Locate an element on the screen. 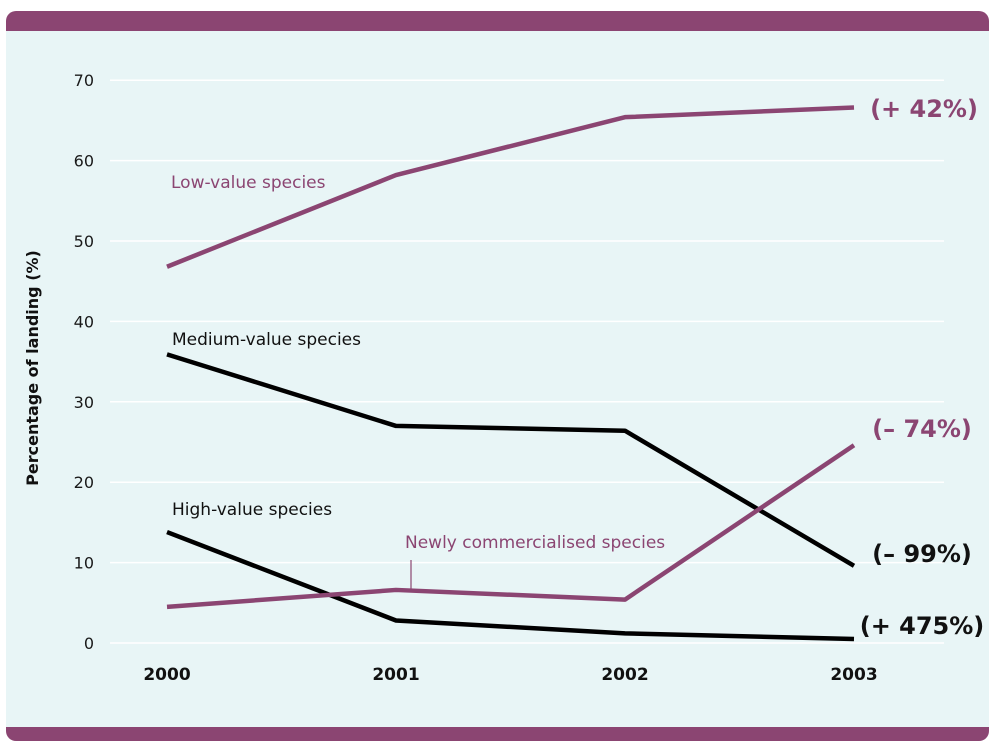 The width and height of the screenshot is (989, 741). y-tick-label: 50 is located at coordinates (84, 241).